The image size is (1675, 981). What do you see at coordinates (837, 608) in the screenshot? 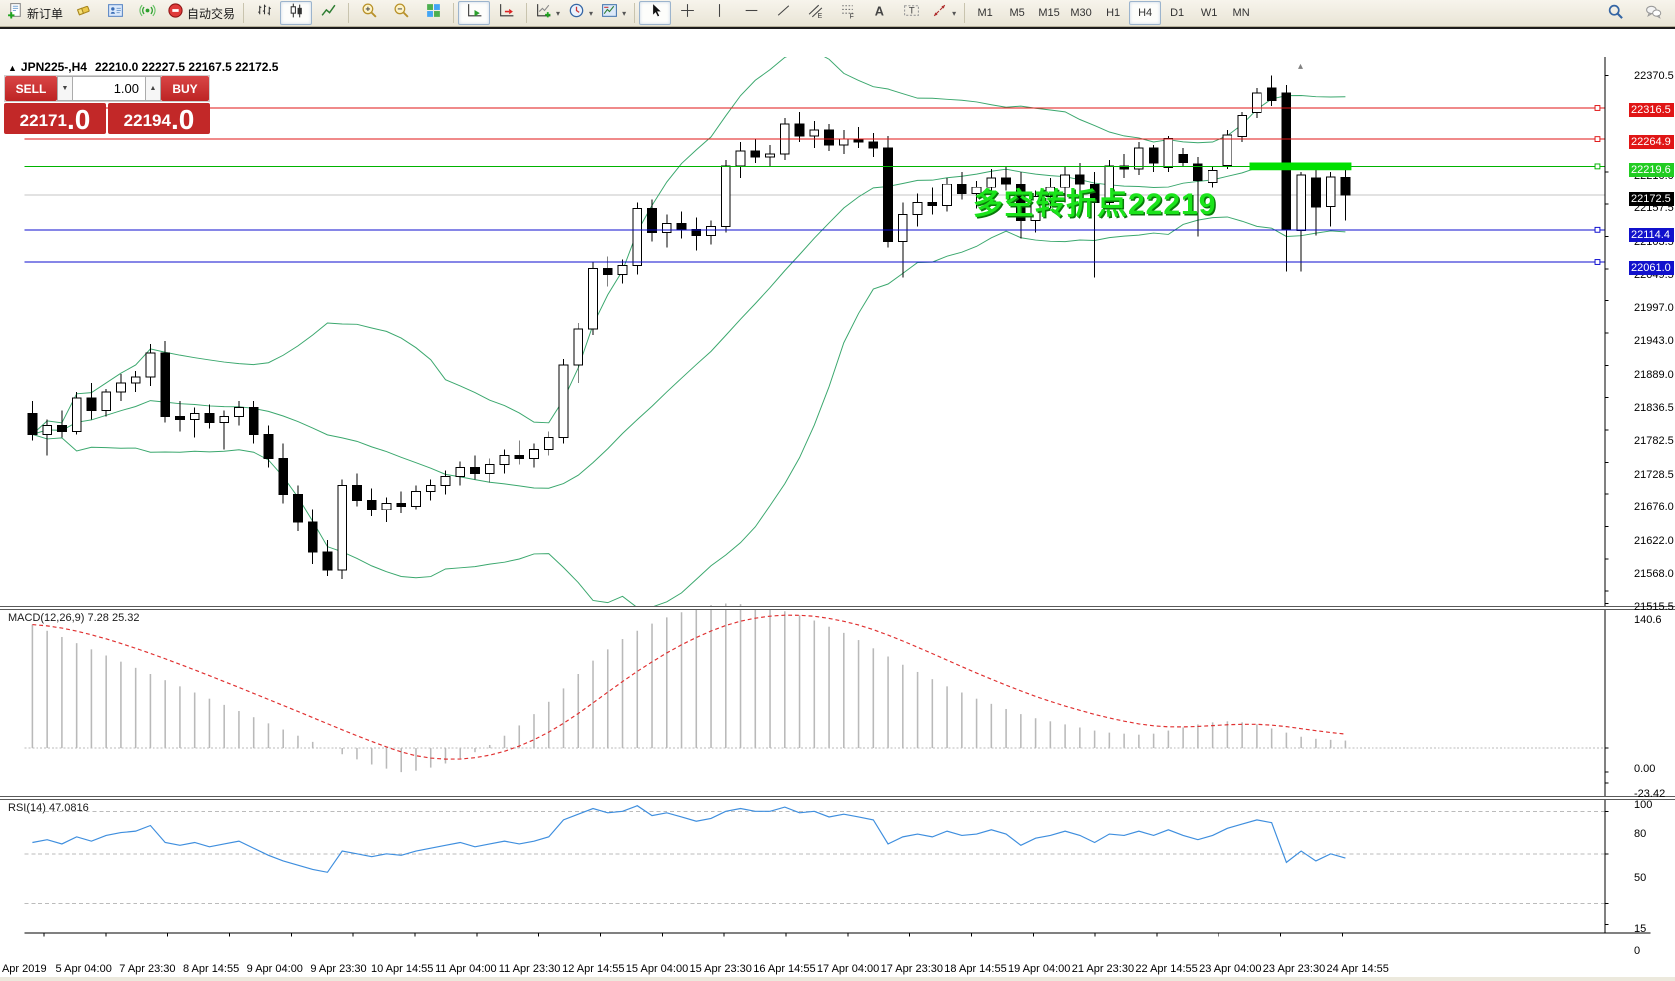
I see `pane-splitter-macd` at bounding box center [837, 608].